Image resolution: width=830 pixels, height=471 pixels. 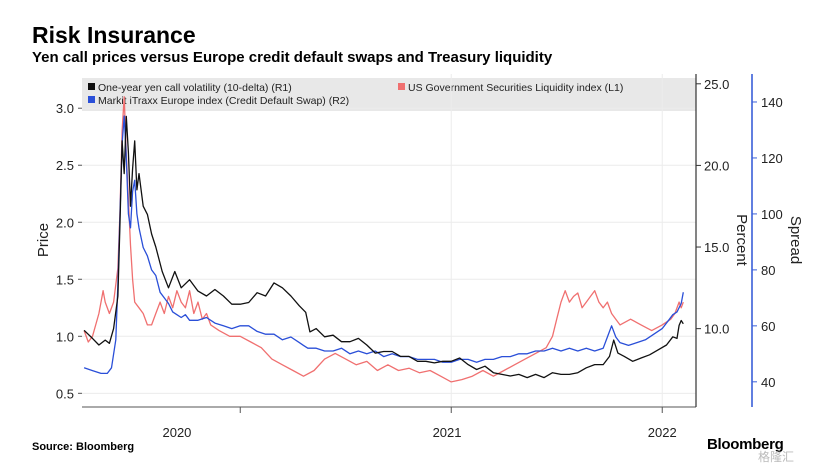 What do you see at coordinates (91, 99) in the screenshot?
I see `legend-swatch-blue` at bounding box center [91, 99].